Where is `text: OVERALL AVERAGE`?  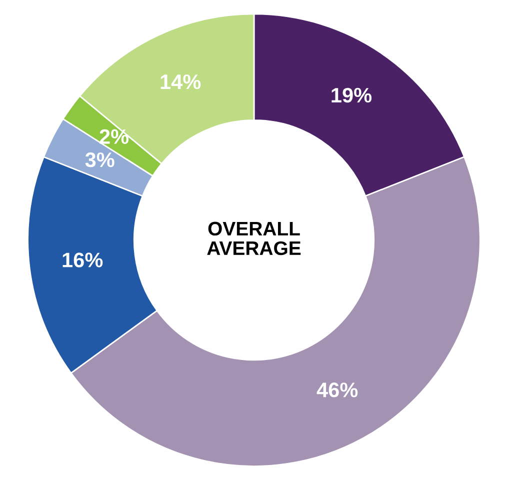
text: OVERALL AVERAGE is located at coordinates (254, 239).